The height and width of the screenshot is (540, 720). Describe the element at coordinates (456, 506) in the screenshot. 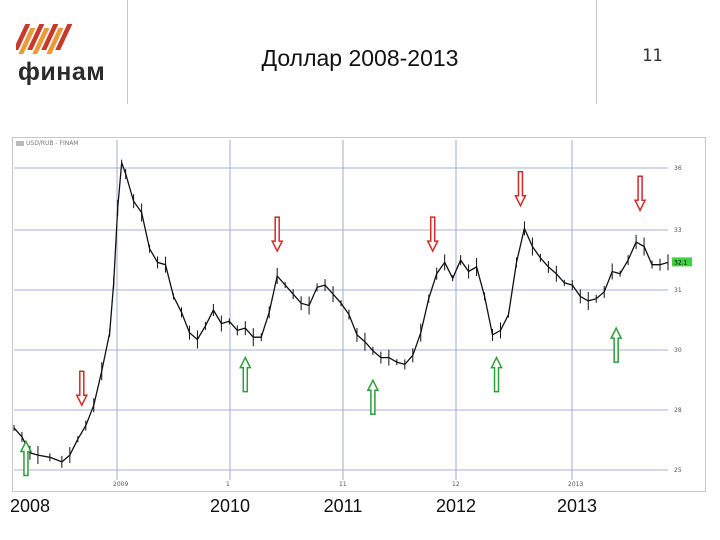

I see `year-label: 2012` at that location.